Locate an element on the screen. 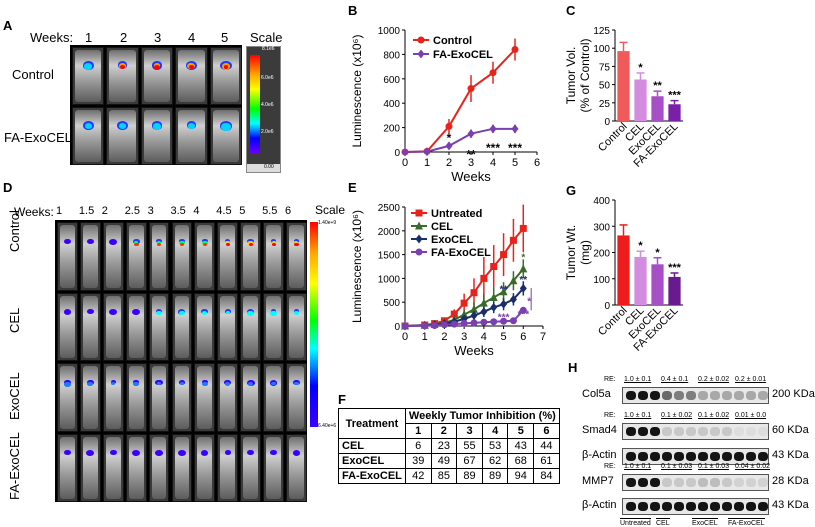  significance-marker: *** is located at coordinates (493, 148).